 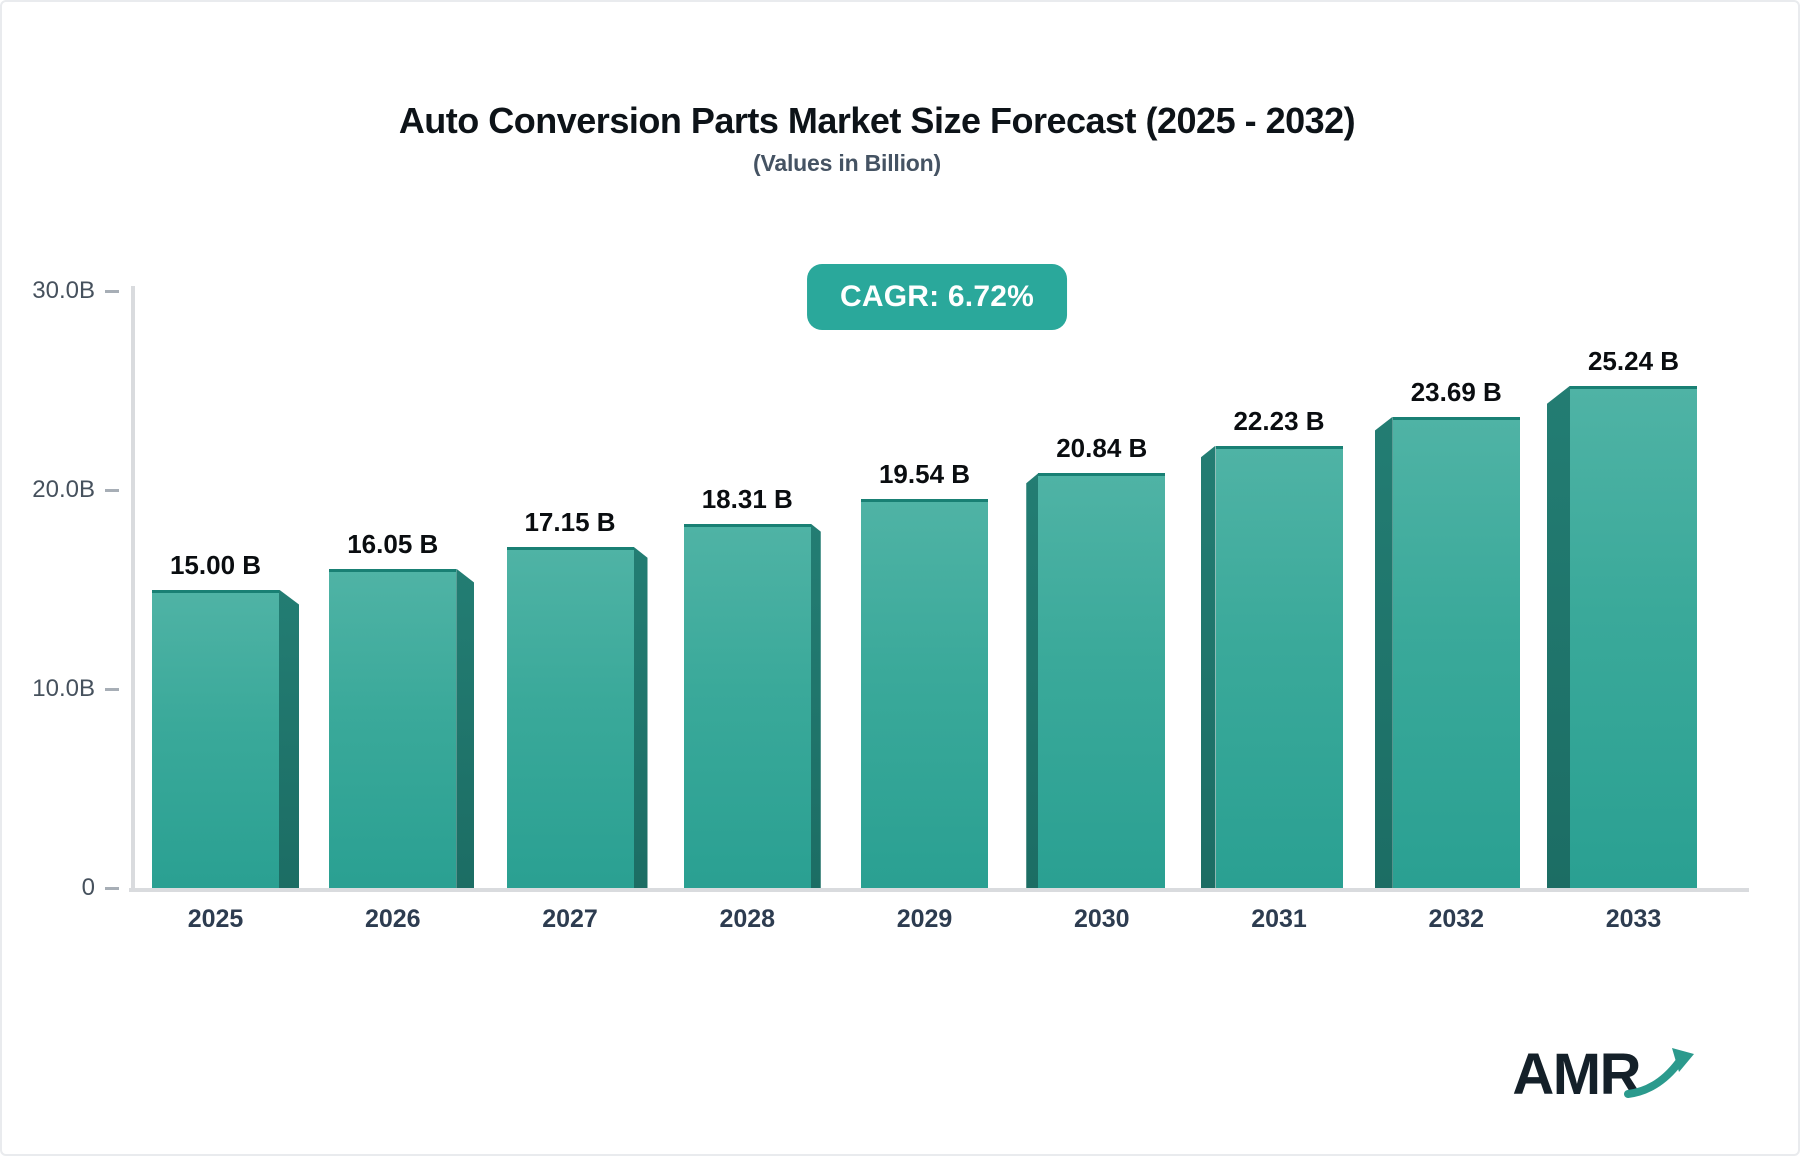 What do you see at coordinates (392, 919) in the screenshot?
I see `x-axis-label: 2026` at bounding box center [392, 919].